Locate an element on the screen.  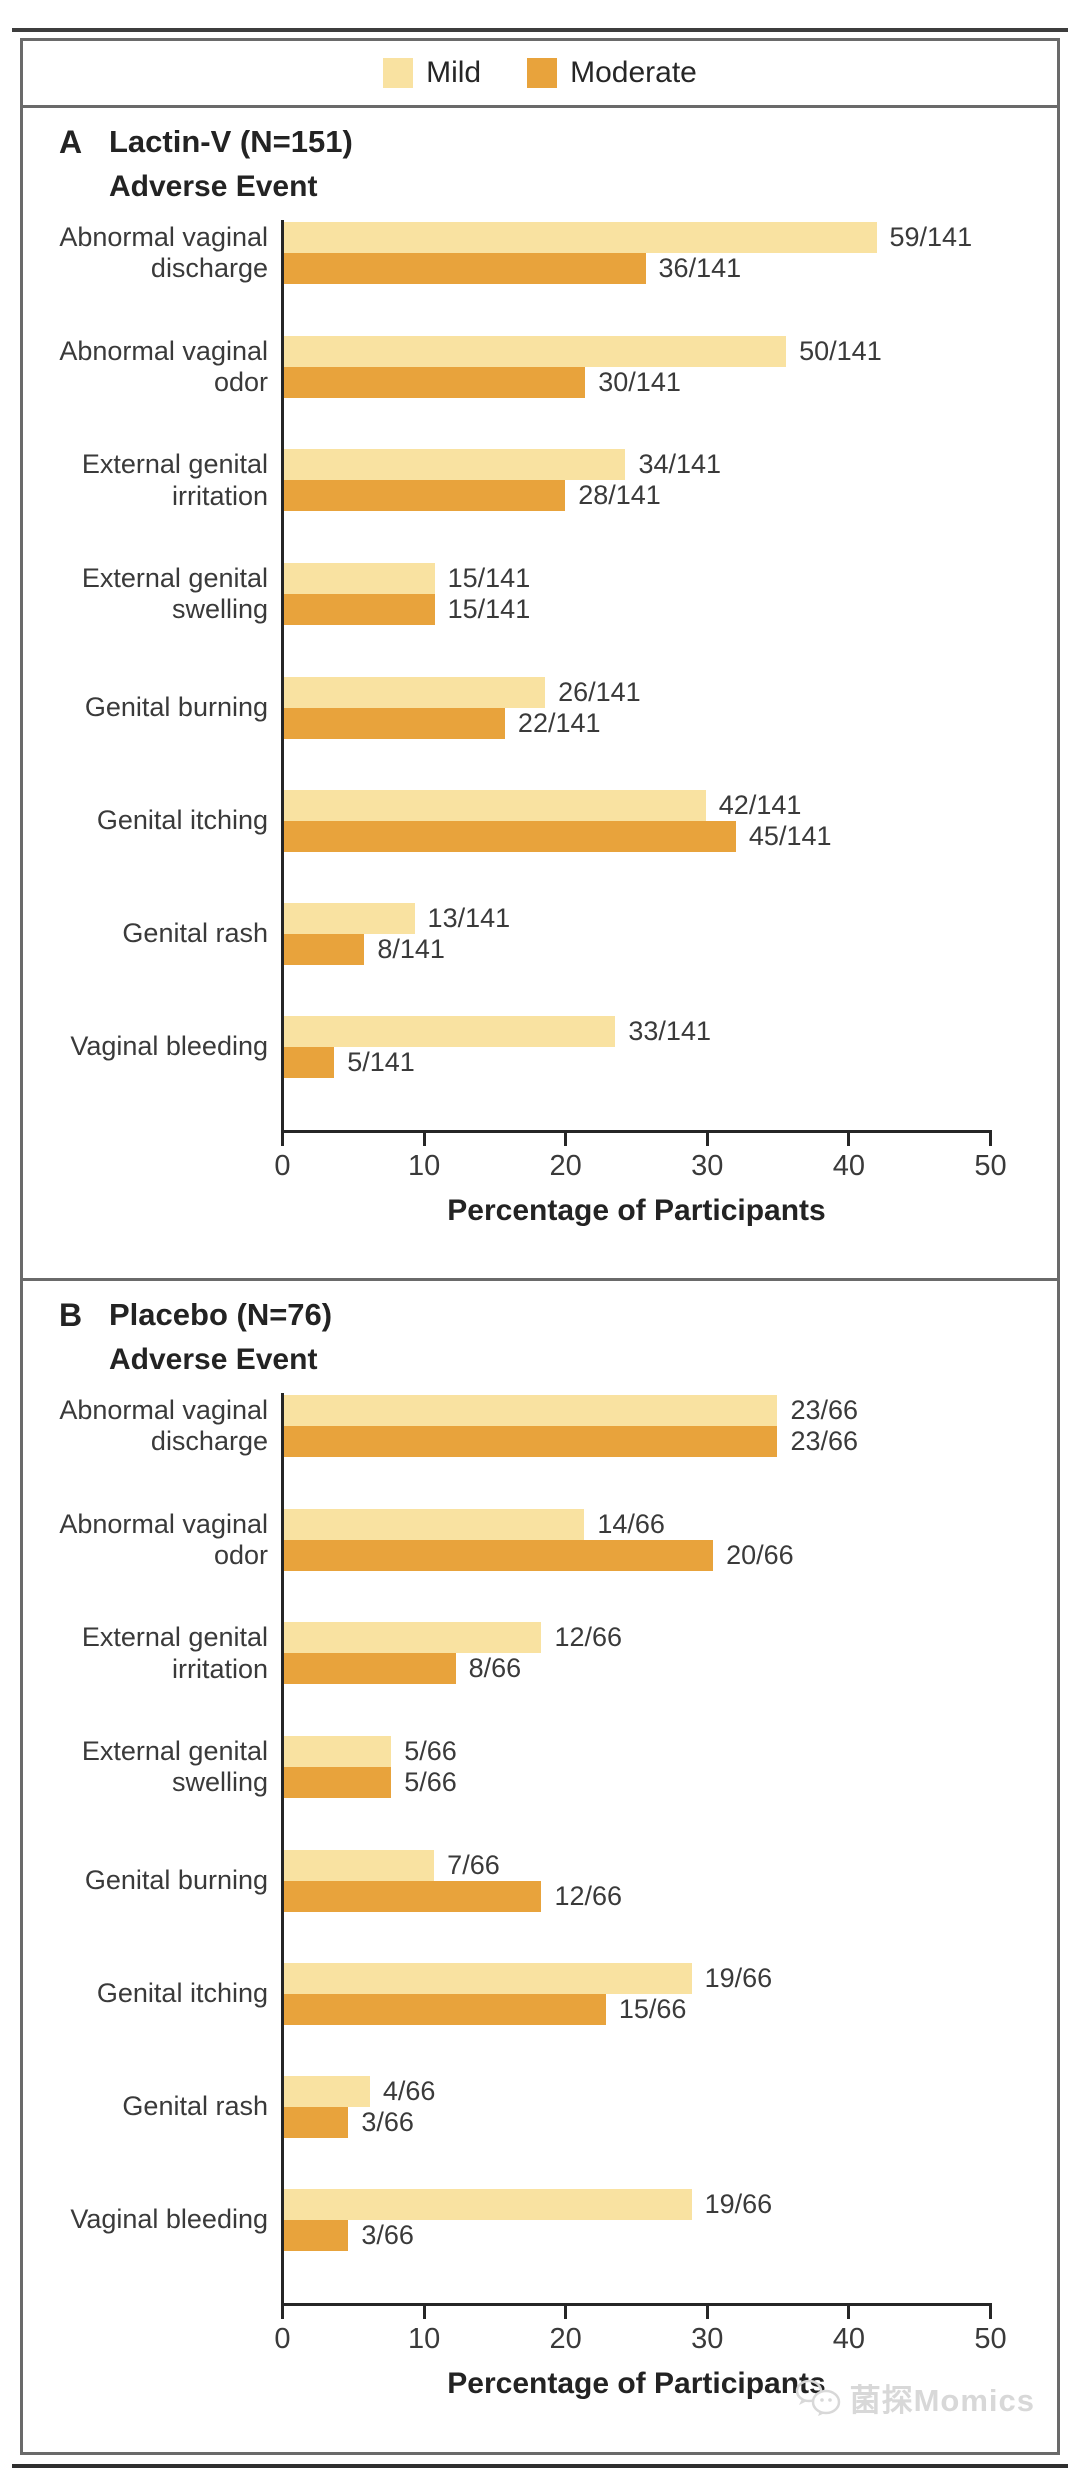
bar-group: 50/141 30/141 is located at coordinates (638, 367).